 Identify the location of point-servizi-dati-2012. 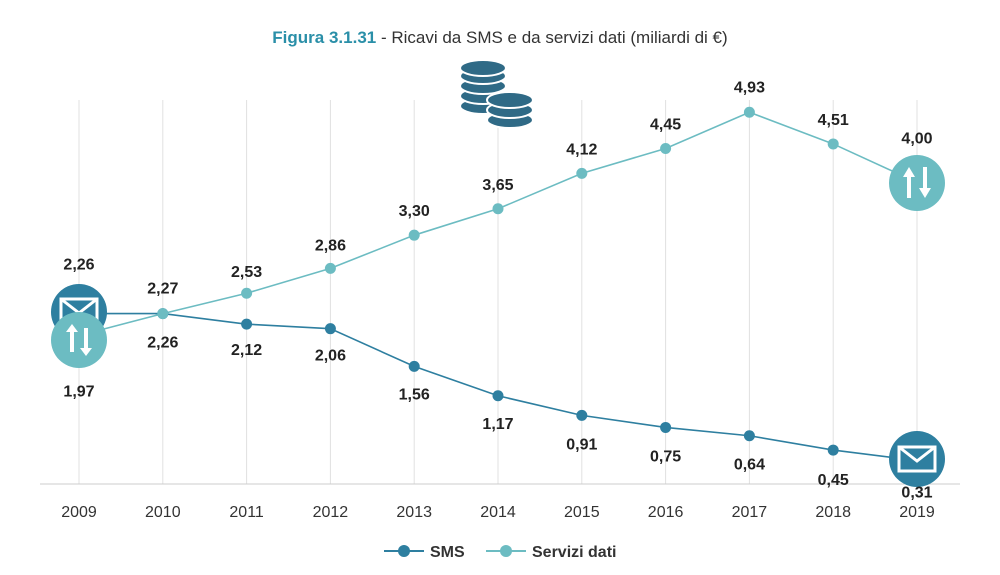
(330, 268).